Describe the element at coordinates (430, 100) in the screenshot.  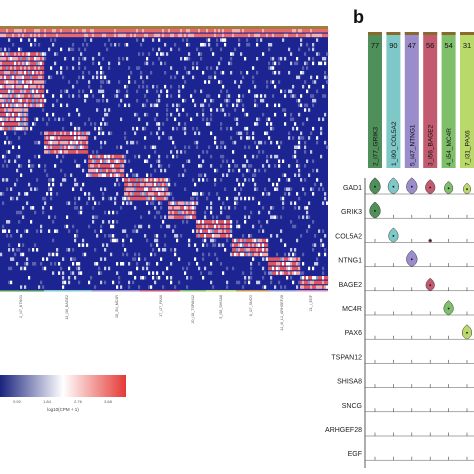
I see `violin-column-header` at that location.